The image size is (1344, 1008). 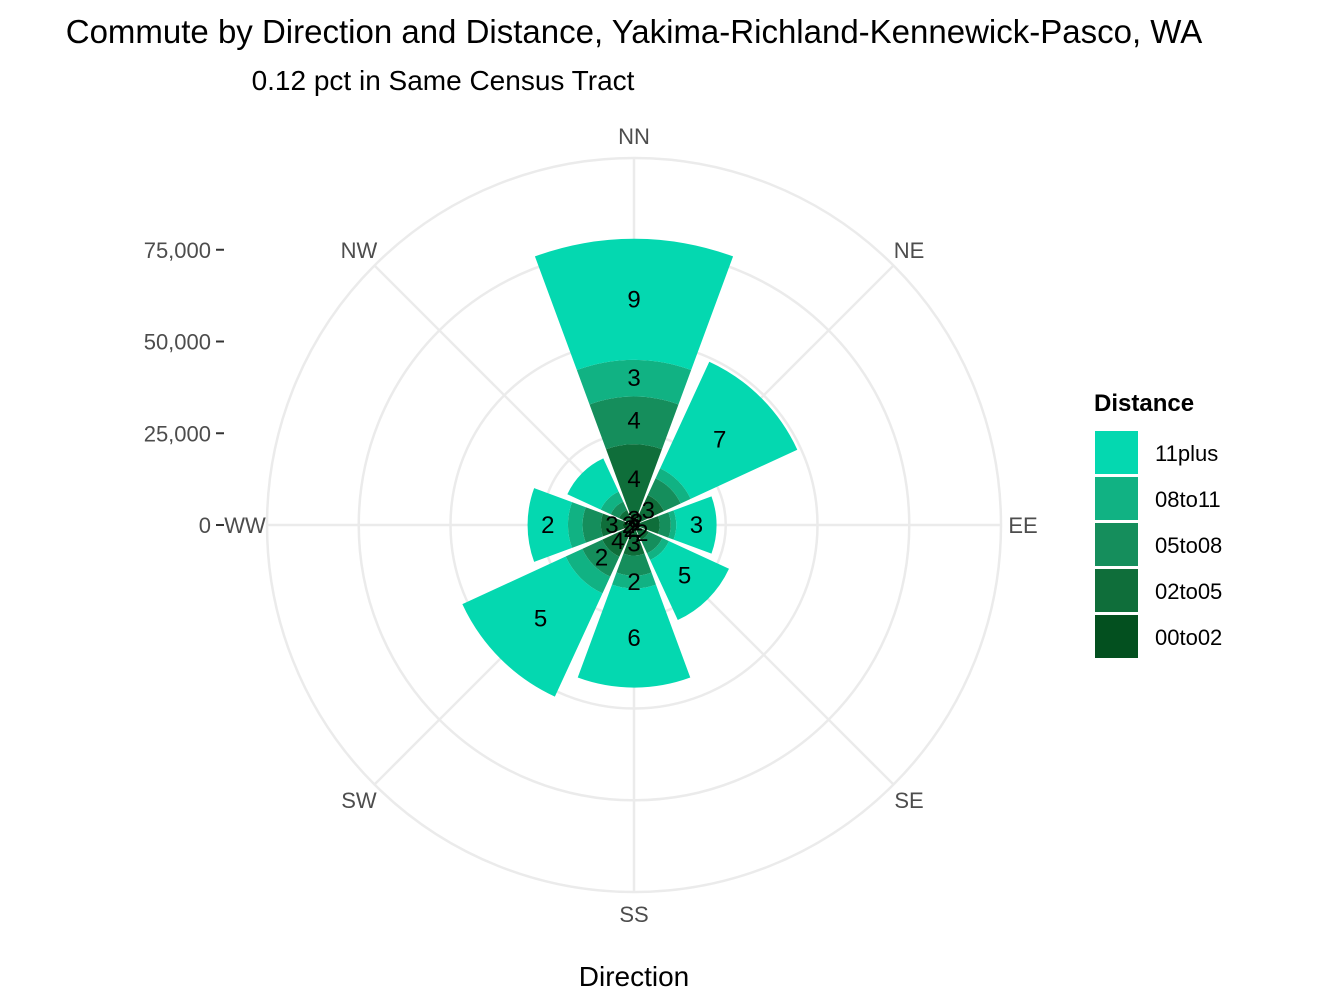 I want to click on radial-axis: 0 25,000 50,000 75,000, so click(x=184, y=388).